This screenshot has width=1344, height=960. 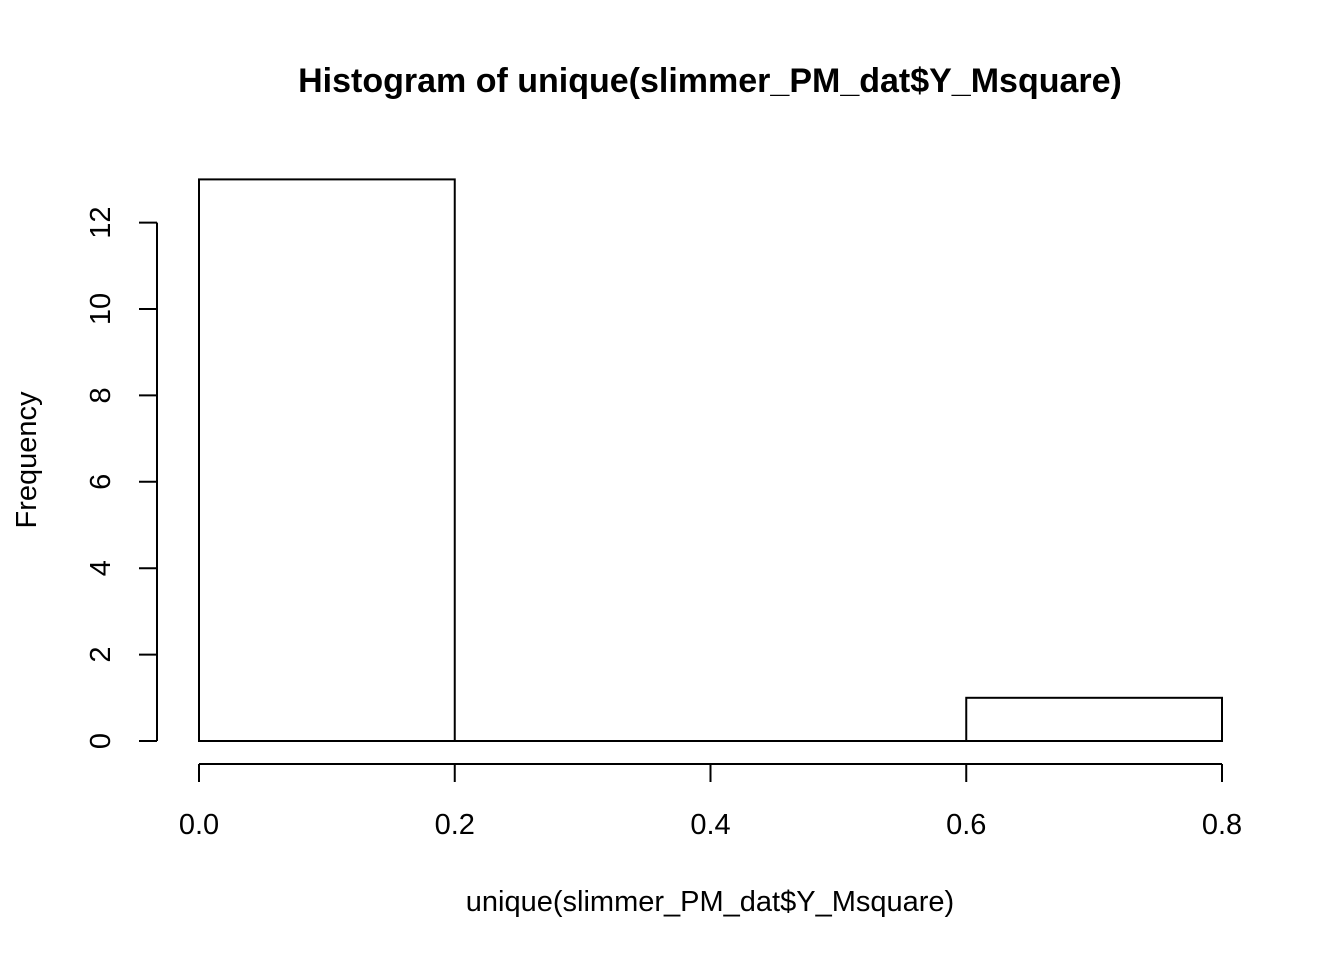 I want to click on y-tick-label-3: 6, so click(x=101, y=482).